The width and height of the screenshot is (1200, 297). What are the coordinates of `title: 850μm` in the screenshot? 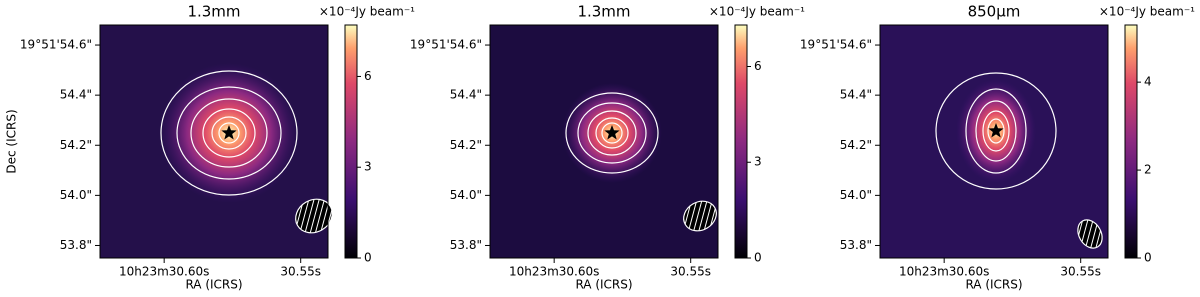 It's located at (994, 12).